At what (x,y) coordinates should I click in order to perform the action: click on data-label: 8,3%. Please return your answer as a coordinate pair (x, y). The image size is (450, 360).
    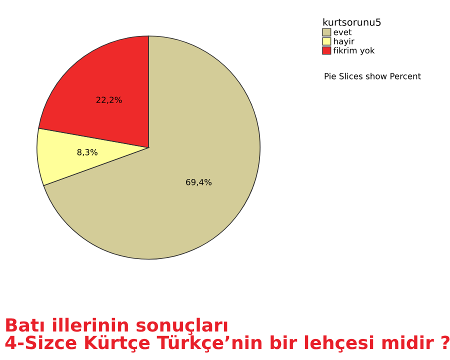
    Looking at the image, I should click on (87, 152).